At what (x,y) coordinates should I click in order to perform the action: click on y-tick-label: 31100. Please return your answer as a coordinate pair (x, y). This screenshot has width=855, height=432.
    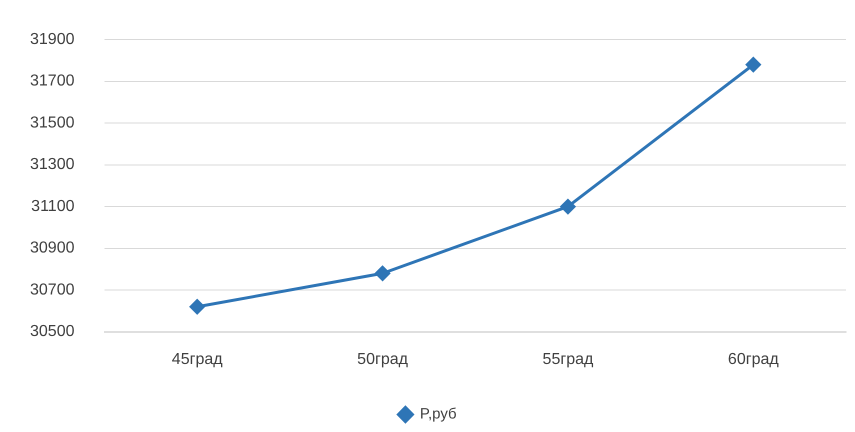
    Looking at the image, I should click on (53, 206).